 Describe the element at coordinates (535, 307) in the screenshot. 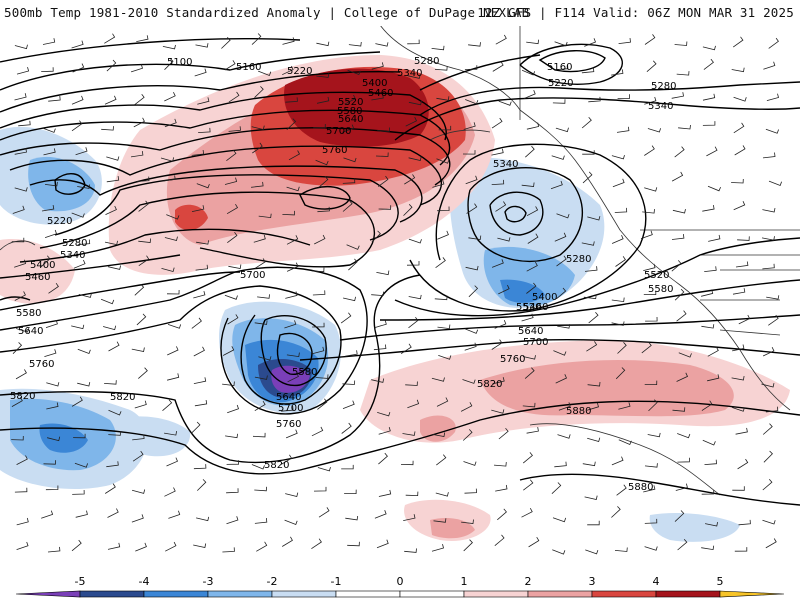

I see `contour-label: 5460` at that location.